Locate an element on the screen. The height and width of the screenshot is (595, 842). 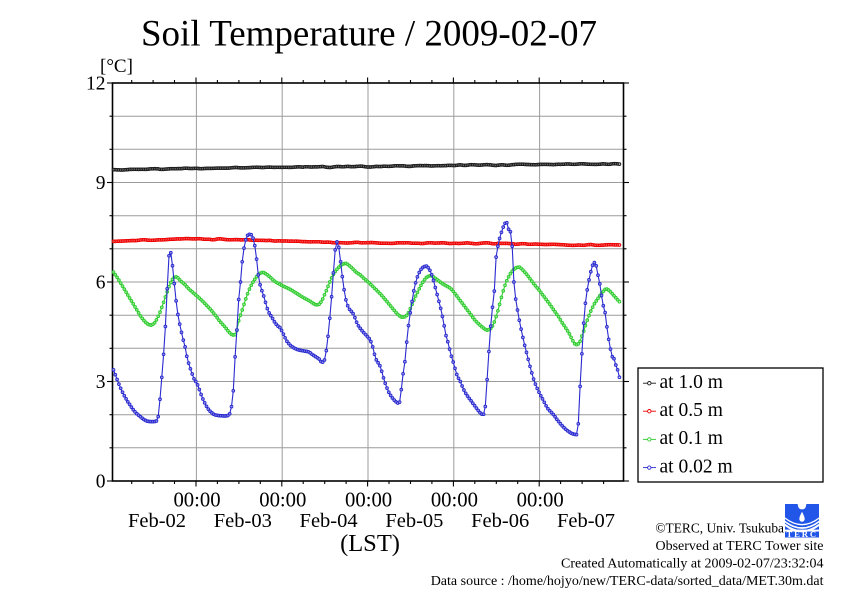
svg-text: [°C] is located at coordinates (116, 66).